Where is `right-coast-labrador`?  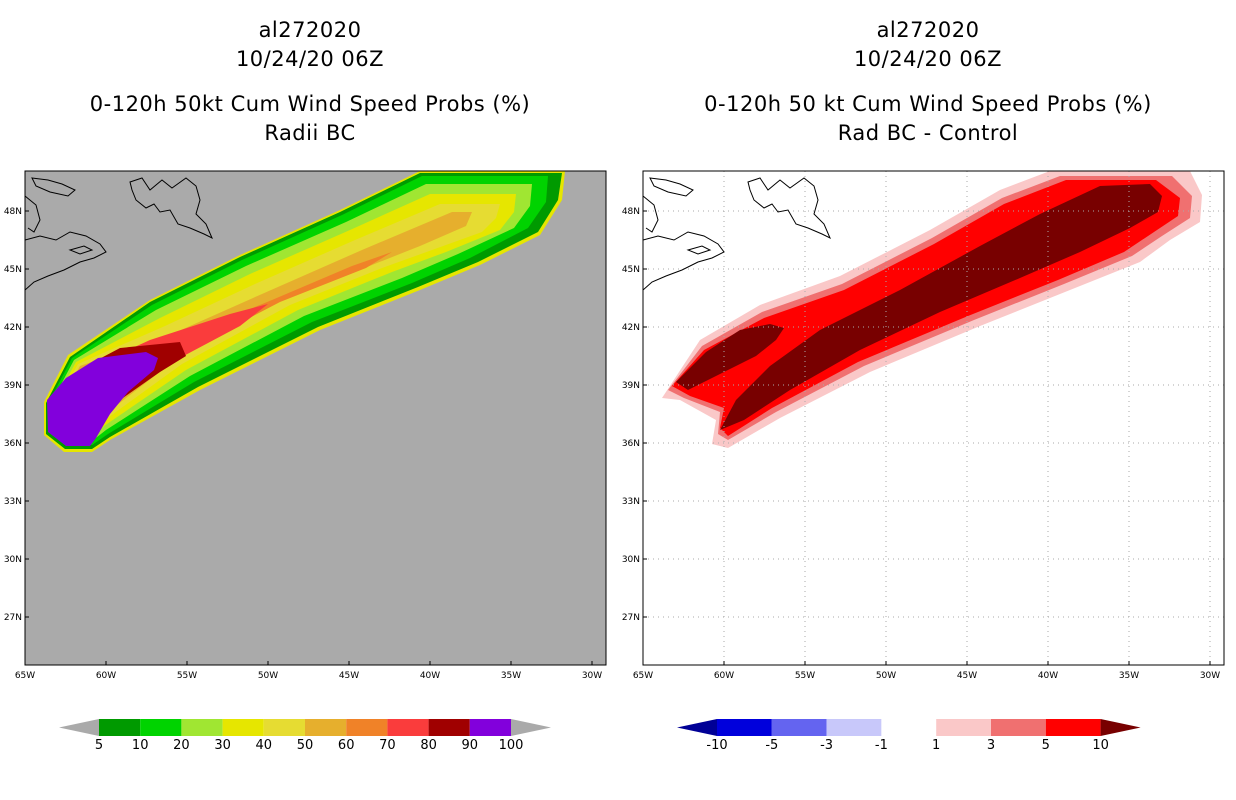
right-coast-labrador is located at coordinates (671, 187).